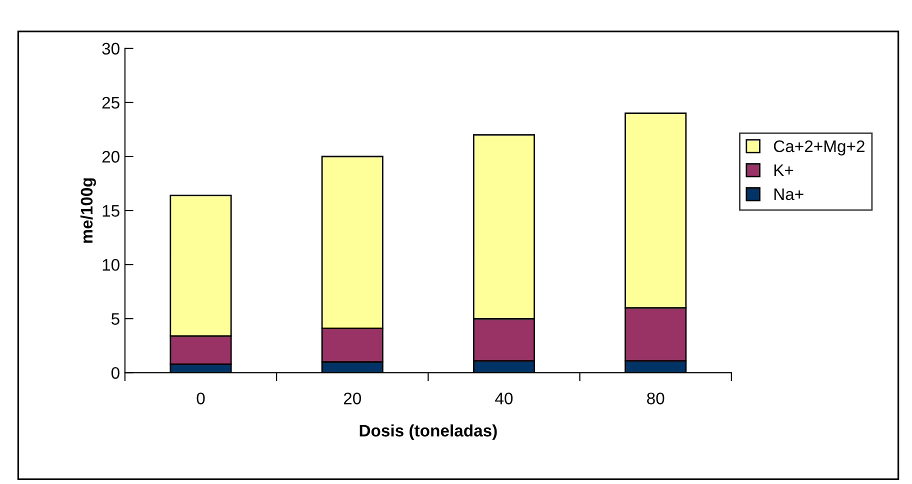  What do you see at coordinates (352, 398) in the screenshot?
I see `x-tick-label: 20` at bounding box center [352, 398].